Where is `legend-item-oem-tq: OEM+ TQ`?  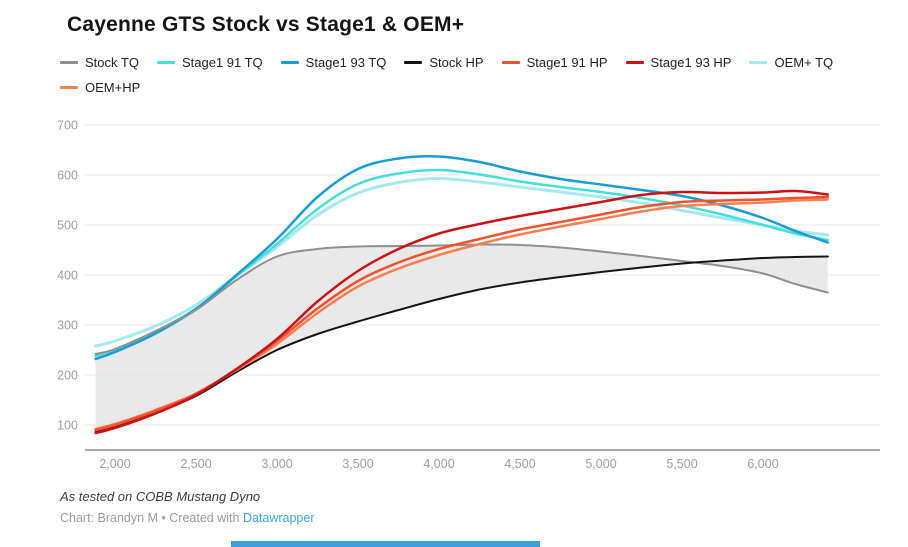
legend-item-oem-tq: OEM+ TQ is located at coordinates (791, 62).